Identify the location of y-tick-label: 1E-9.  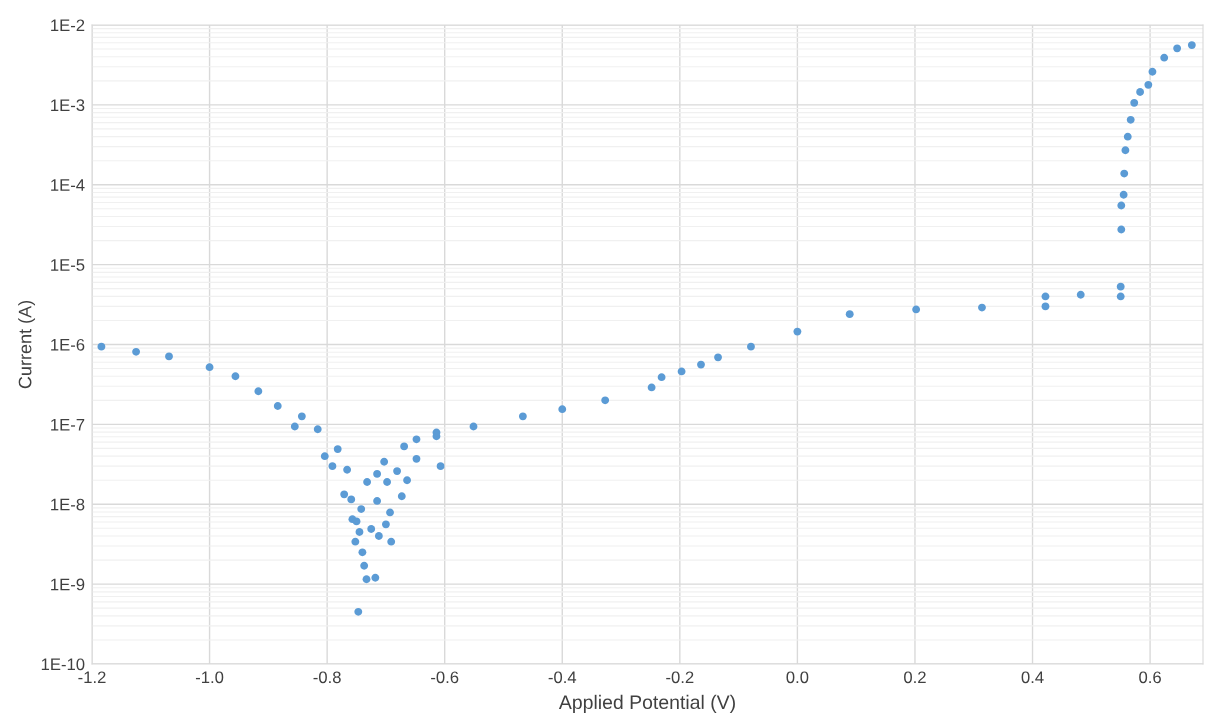
(68, 584).